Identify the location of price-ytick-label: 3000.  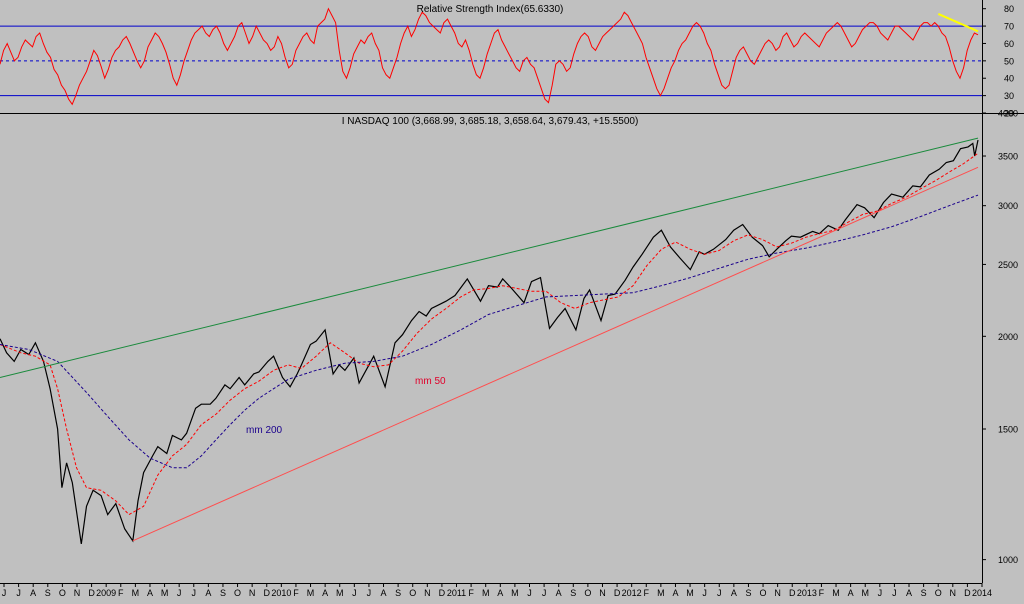
(1008, 206).